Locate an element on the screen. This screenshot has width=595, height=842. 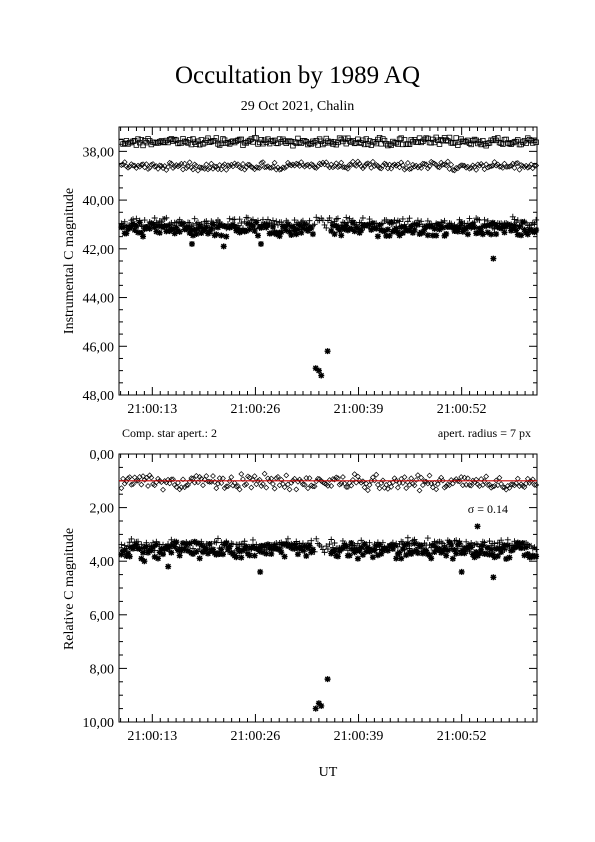
y-tick-label: 6,00 is located at coordinates (102, 616).